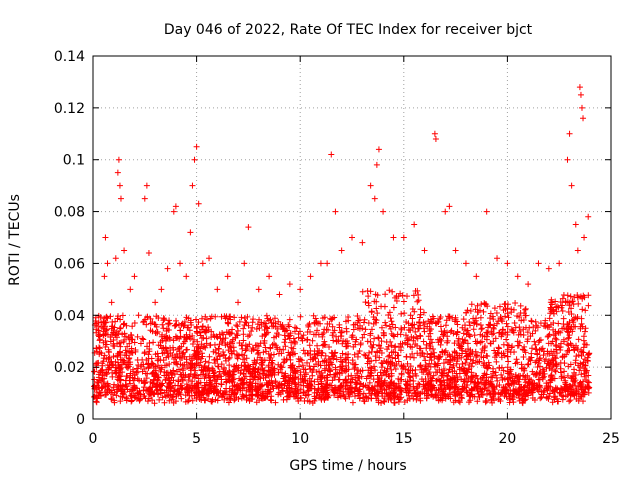 Image resolution: width=640 pixels, height=480 pixels. What do you see at coordinates (300, 439) in the screenshot?
I see `x-tick-label: 10` at bounding box center [300, 439].